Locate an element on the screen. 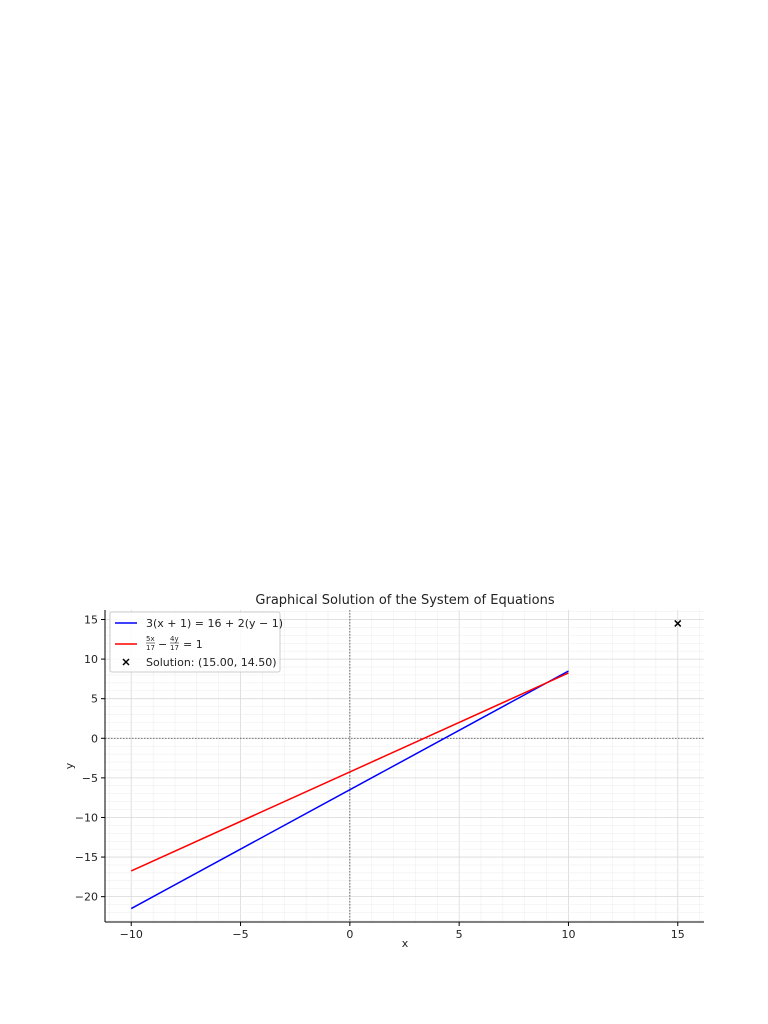 This screenshot has width=768, height=1024. points-layer is located at coordinates (678, 623).